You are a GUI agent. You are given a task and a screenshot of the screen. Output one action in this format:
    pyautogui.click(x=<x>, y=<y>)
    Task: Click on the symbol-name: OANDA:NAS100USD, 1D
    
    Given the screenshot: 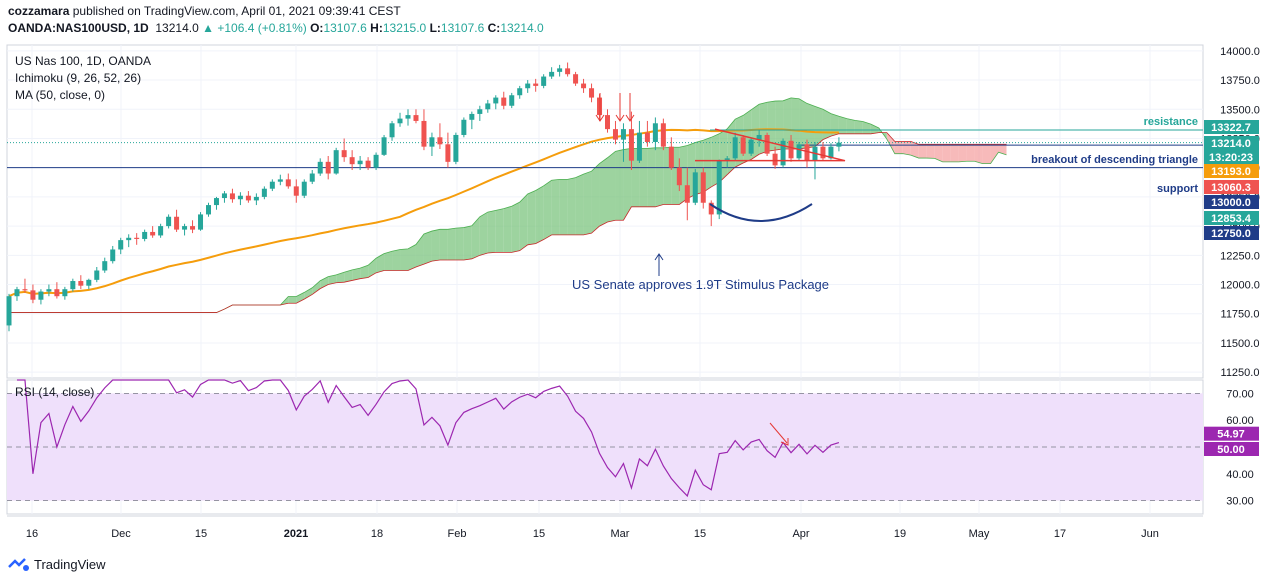 What is the action you would take?
    pyautogui.click(x=78, y=28)
    